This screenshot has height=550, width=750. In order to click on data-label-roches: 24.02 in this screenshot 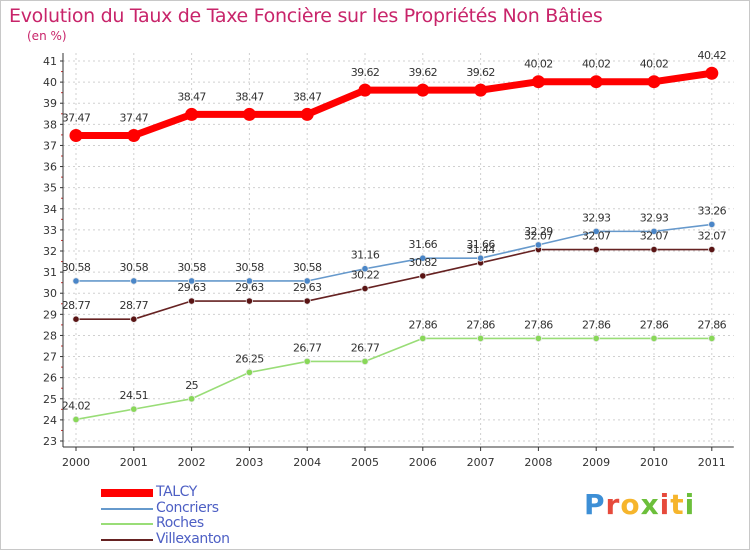, I will do `click(76, 405)`.